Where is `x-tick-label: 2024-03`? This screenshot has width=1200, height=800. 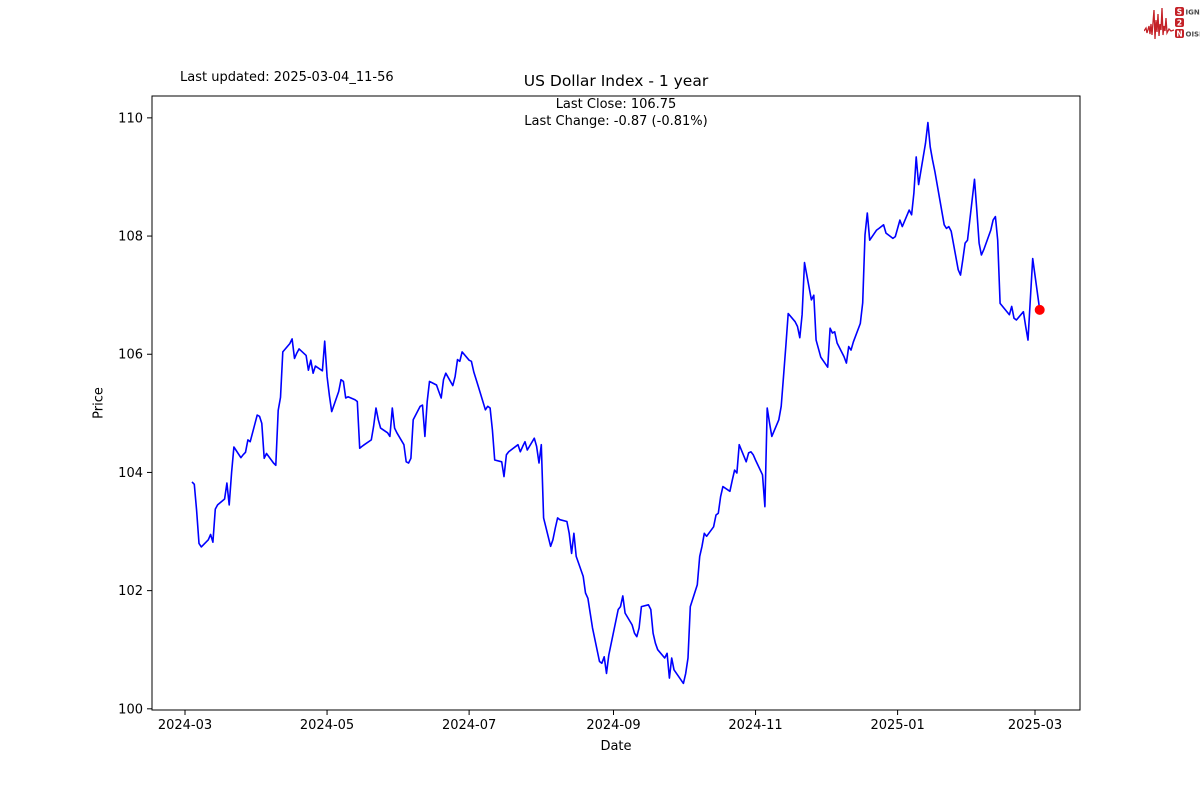 x-tick-label: 2024-03 is located at coordinates (185, 725).